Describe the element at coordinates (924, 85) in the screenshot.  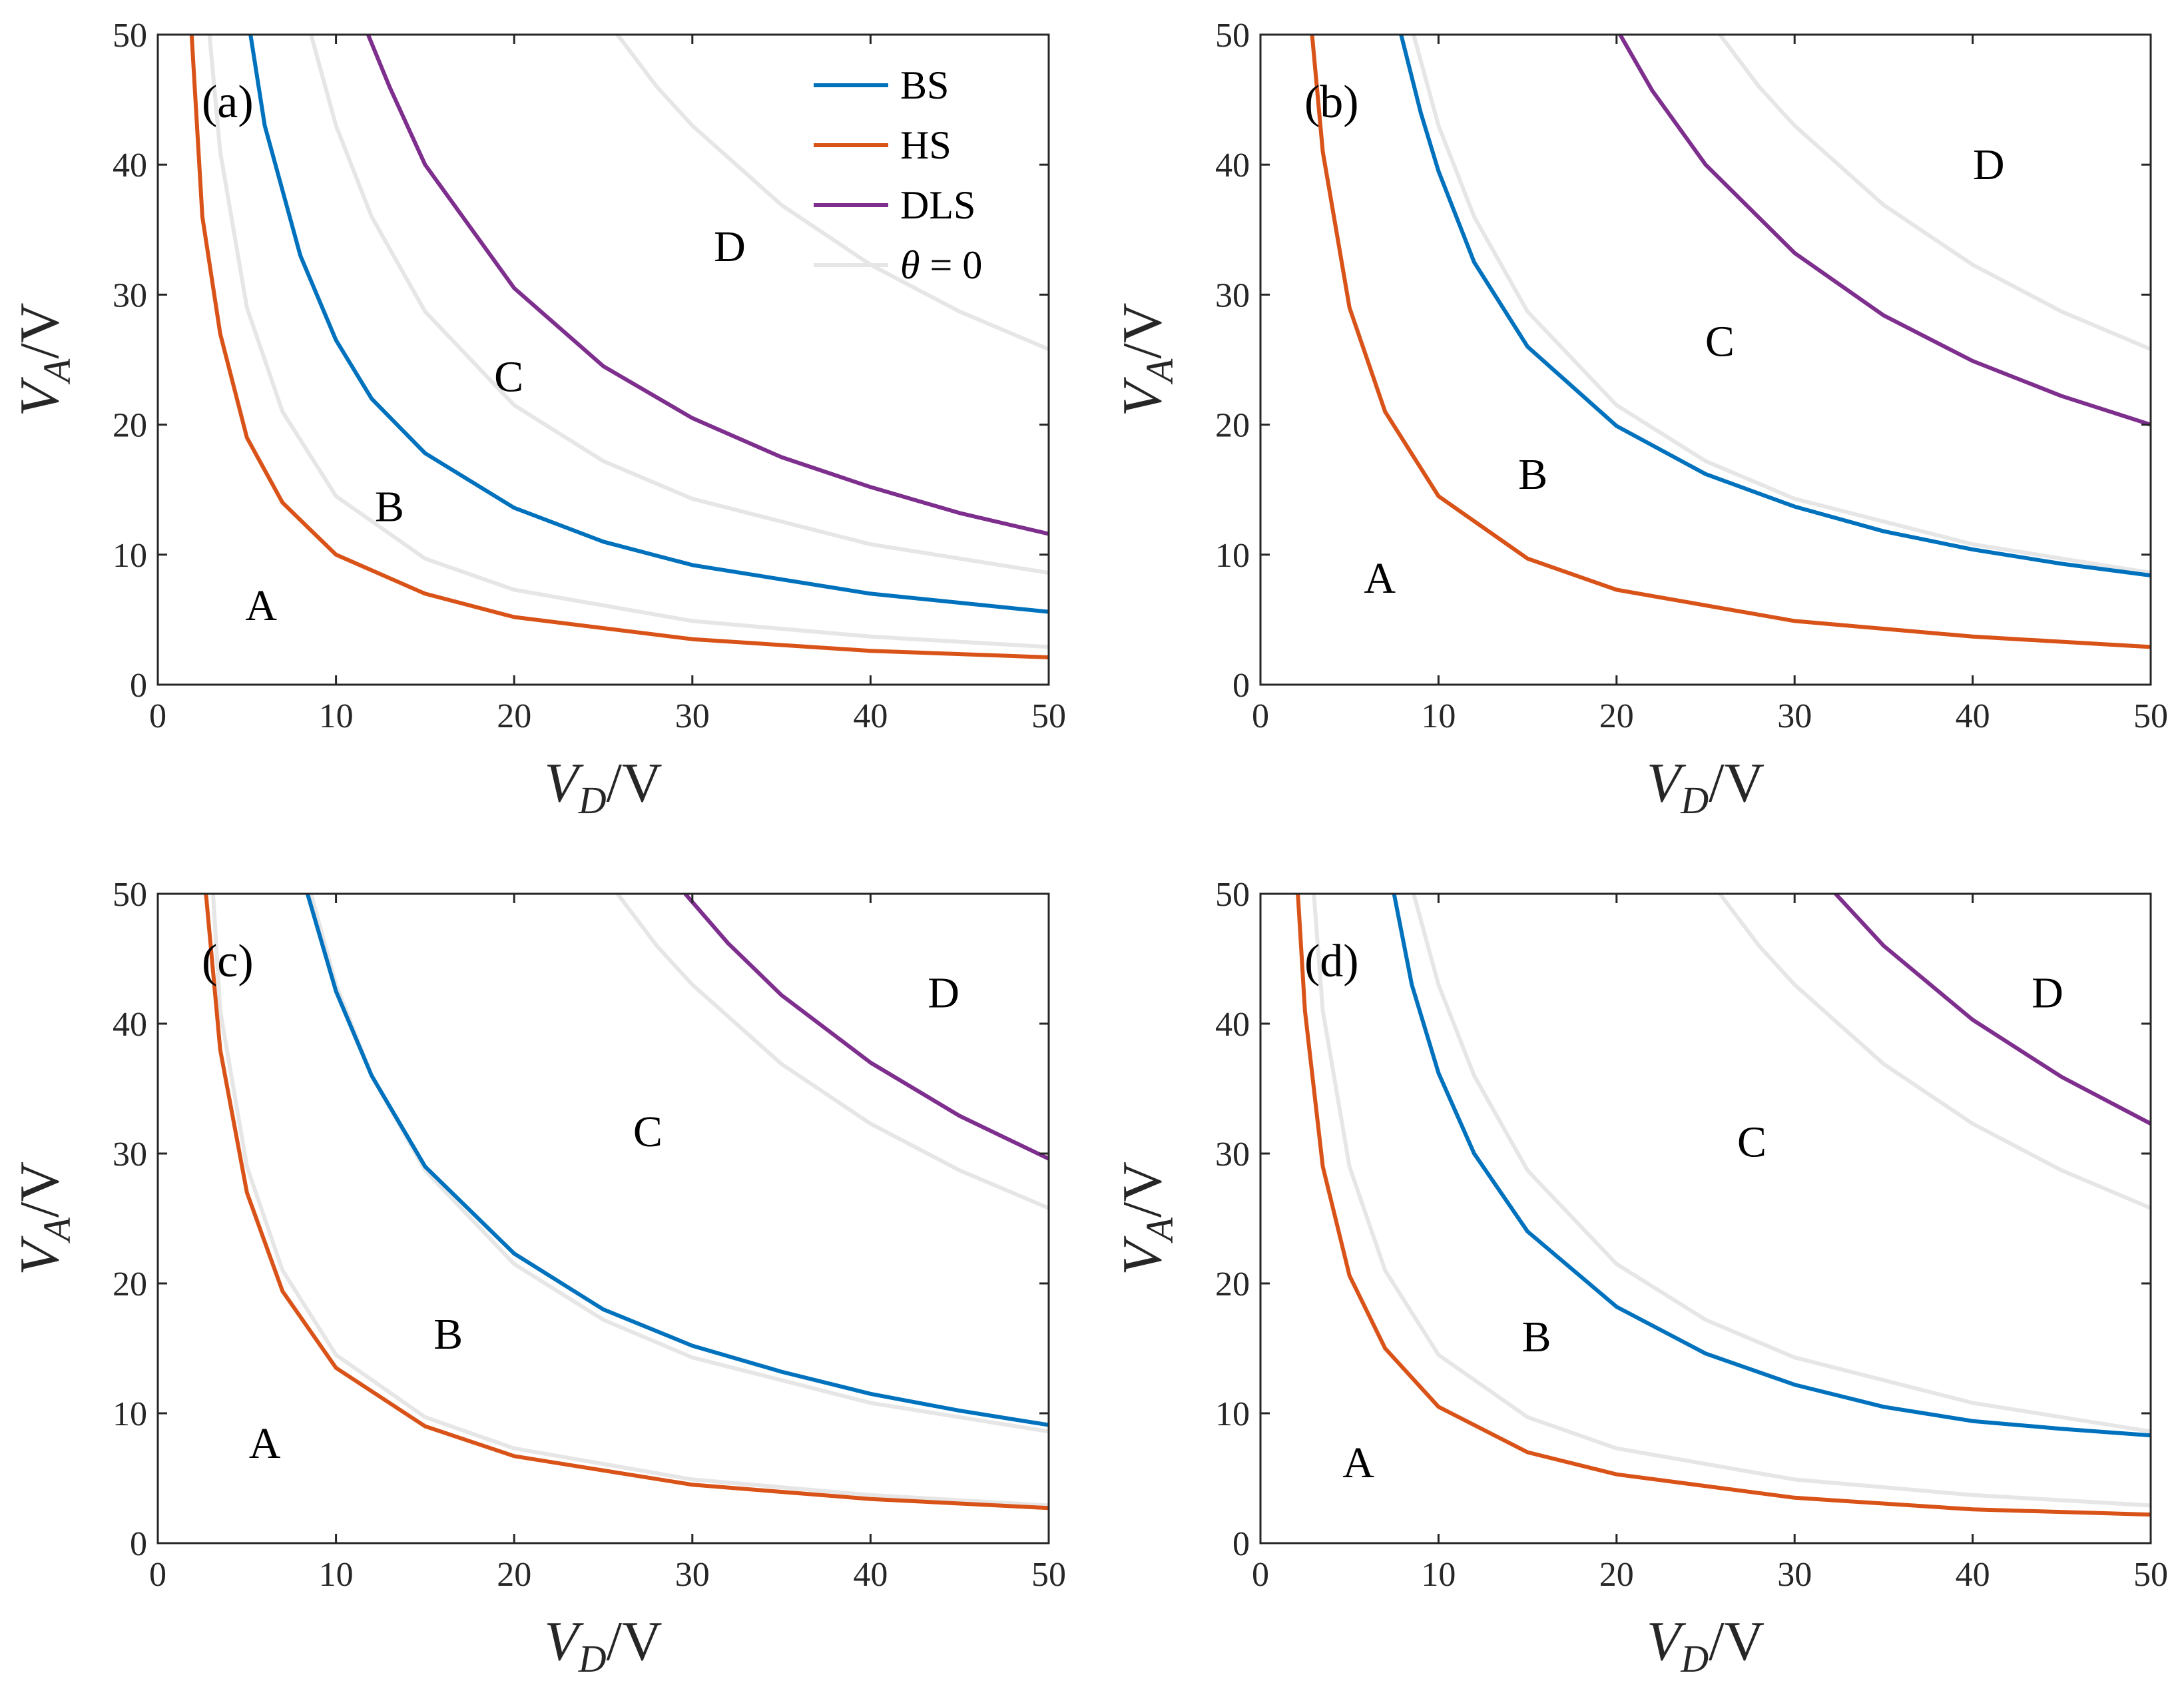
I see `legend-label: BS` at that location.